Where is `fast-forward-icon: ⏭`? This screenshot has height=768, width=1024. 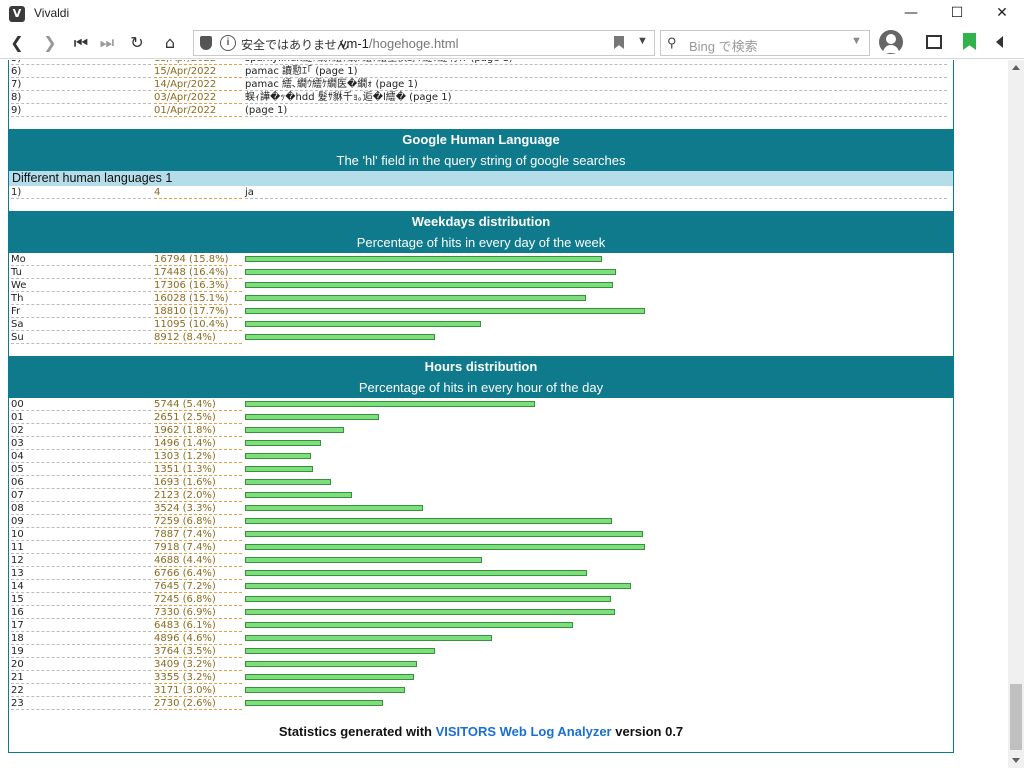
fast-forward-icon: ⏭ is located at coordinates (107, 42).